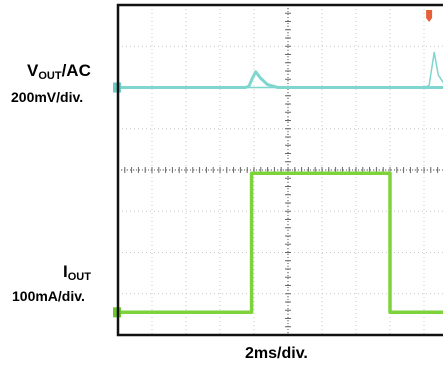 This screenshot has width=443, height=372. Describe the element at coordinates (47, 97) in the screenshot. I see `vout-scale-label: 200mV/div.` at that location.